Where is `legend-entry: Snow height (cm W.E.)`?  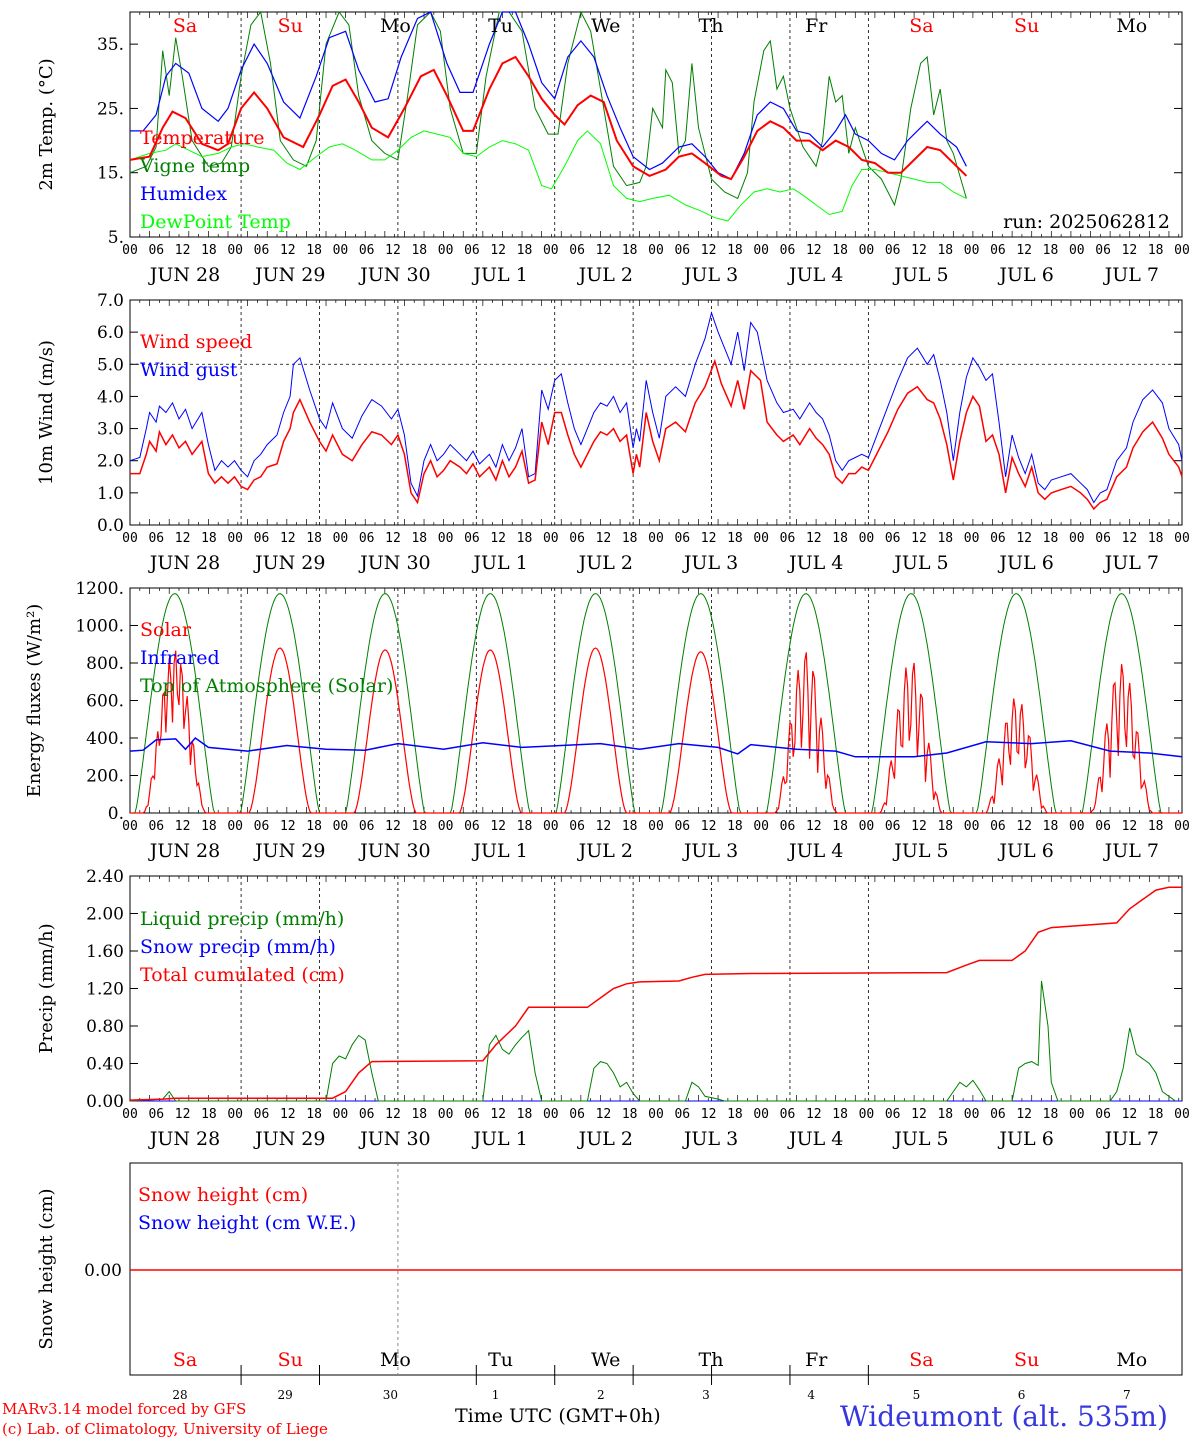
legend-entry: Snow height (cm W.E.) is located at coordinates (247, 1223).